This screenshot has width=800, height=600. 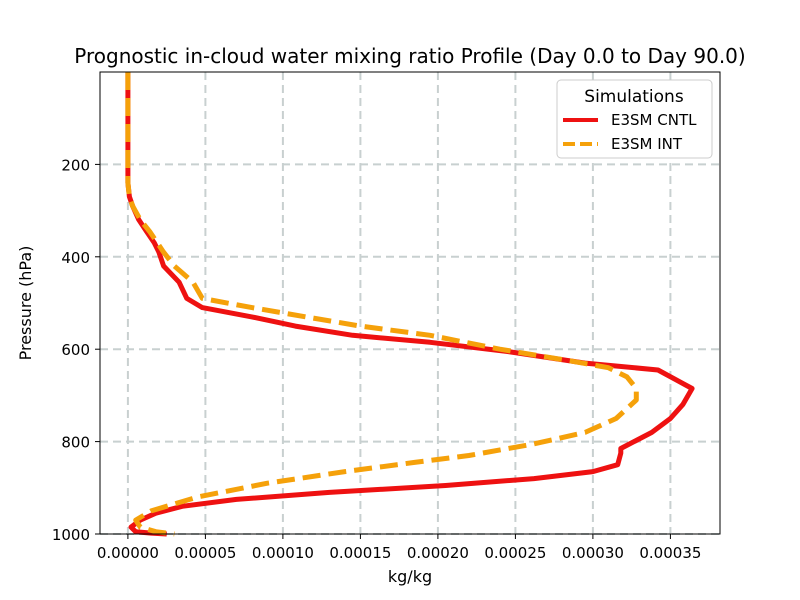 I want to click on x-tick-label: 0.00015, so click(x=360, y=553).